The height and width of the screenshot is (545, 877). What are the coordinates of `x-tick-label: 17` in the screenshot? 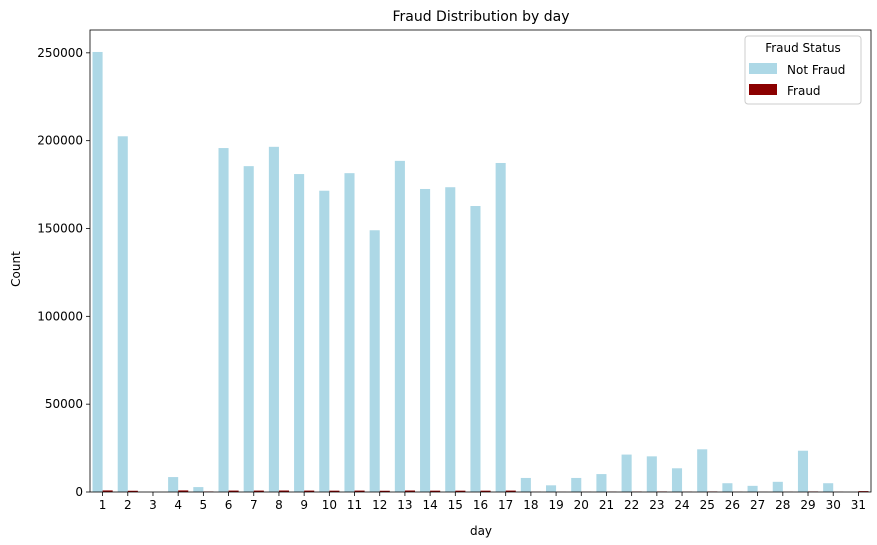 It's located at (505, 505).